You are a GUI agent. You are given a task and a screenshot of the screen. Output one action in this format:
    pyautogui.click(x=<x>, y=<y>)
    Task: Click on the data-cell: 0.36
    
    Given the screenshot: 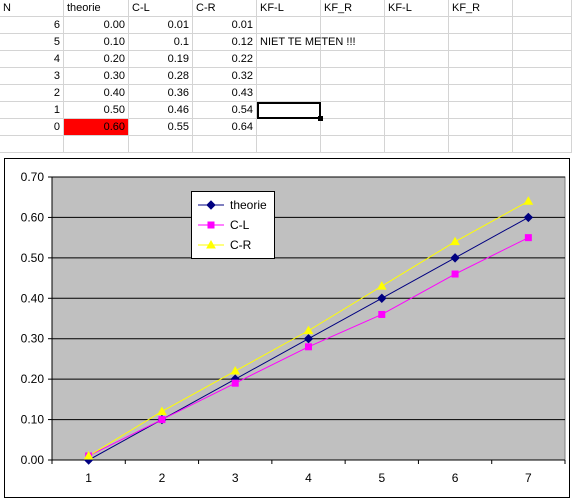 What is the action you would take?
    pyautogui.click(x=161, y=93)
    